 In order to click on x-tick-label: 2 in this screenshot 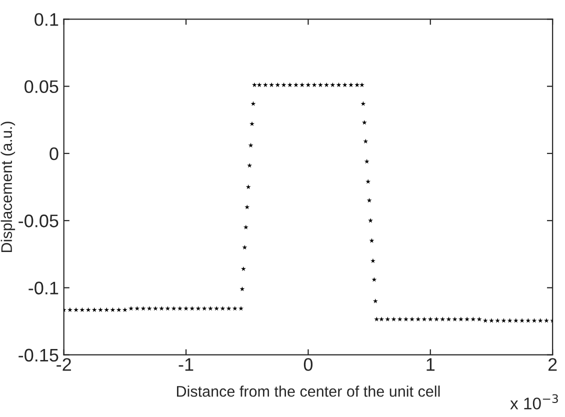, I will do `click(552, 364)`.